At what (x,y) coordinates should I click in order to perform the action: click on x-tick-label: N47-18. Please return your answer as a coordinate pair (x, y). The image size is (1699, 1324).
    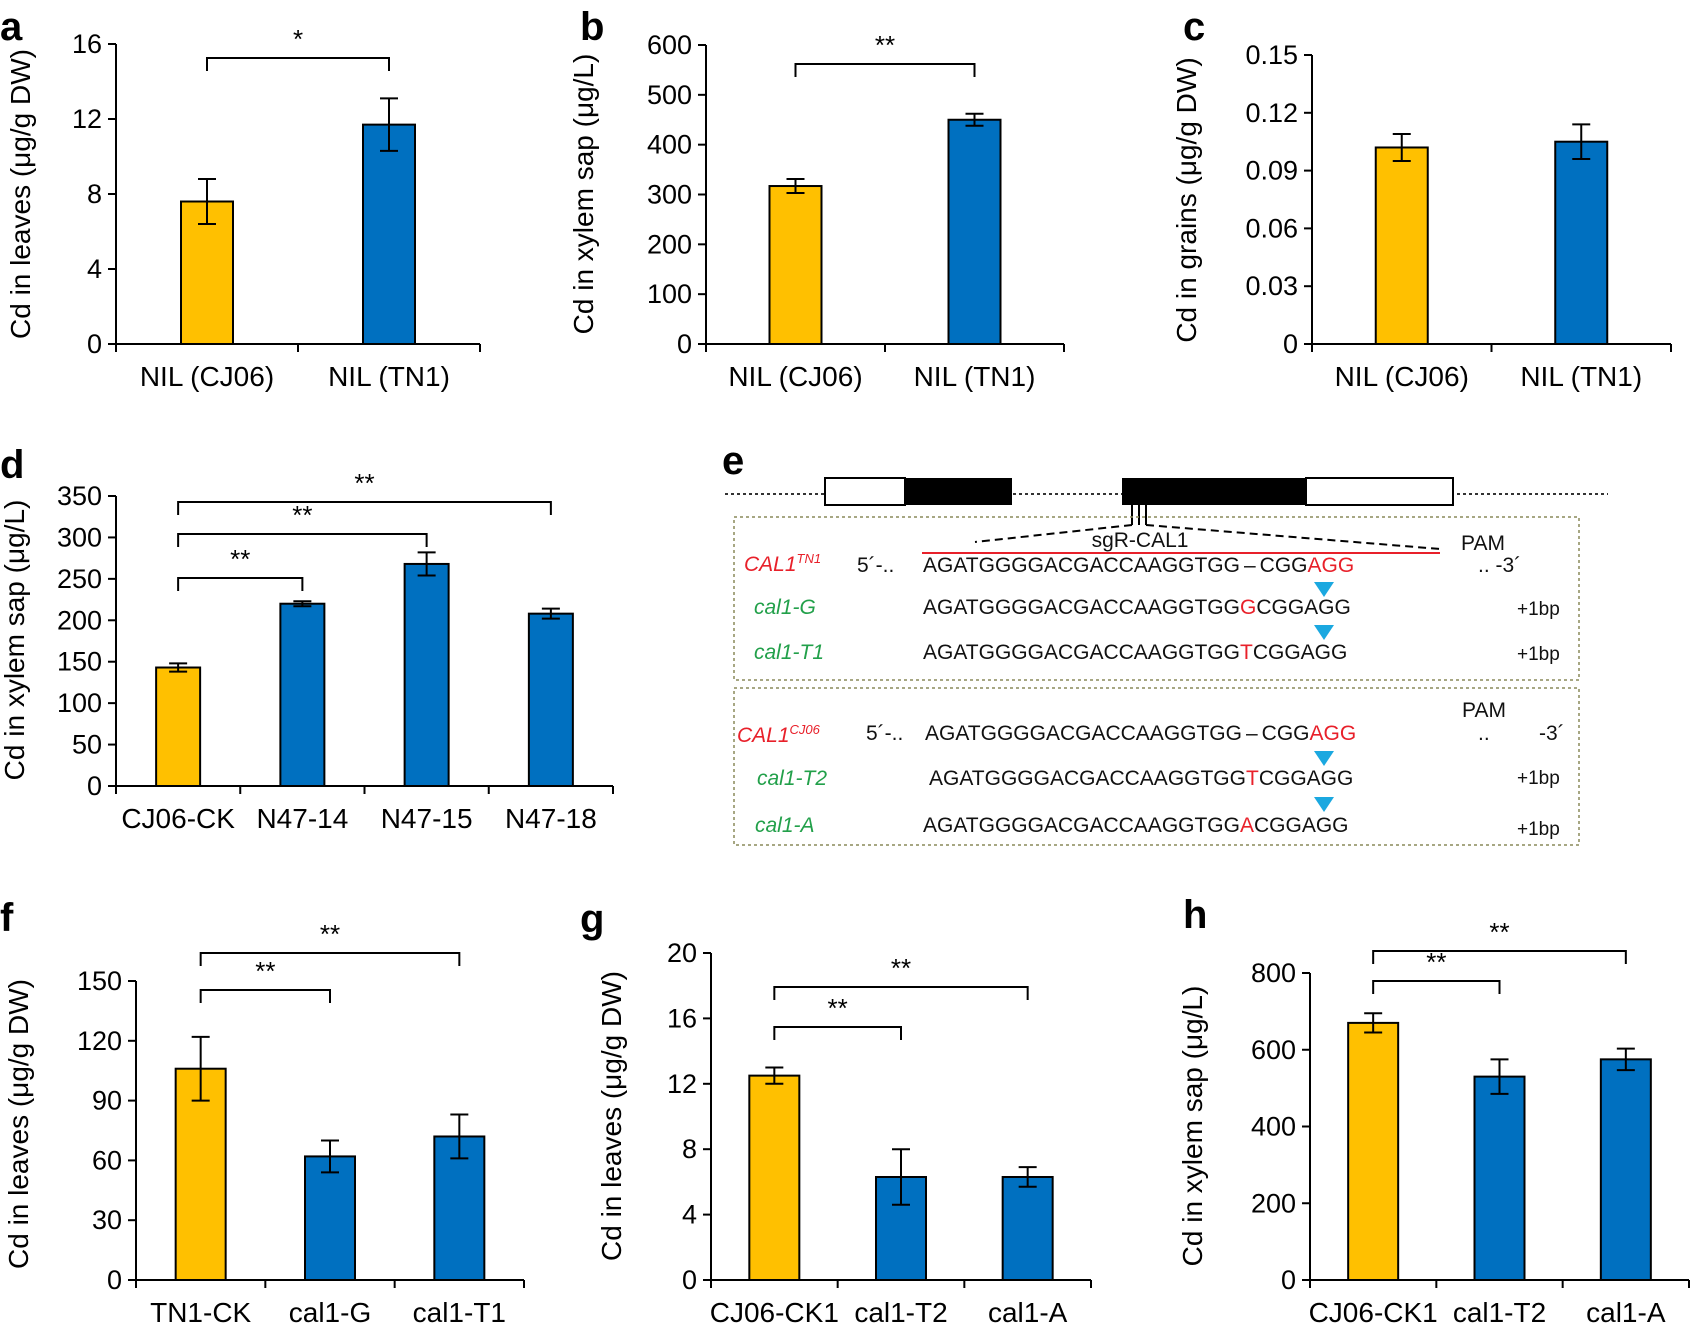
    Looking at the image, I should click on (551, 818).